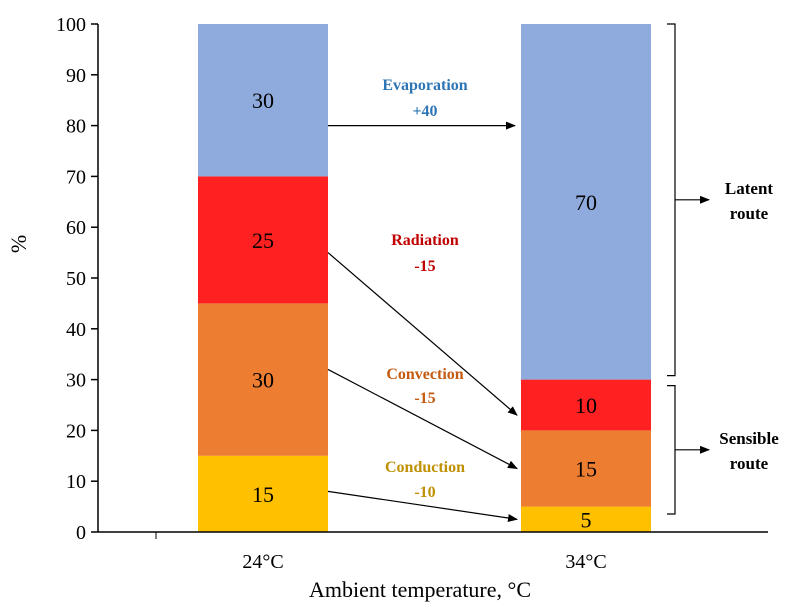  I want to click on data-label-convection-2: 15, so click(586, 469).